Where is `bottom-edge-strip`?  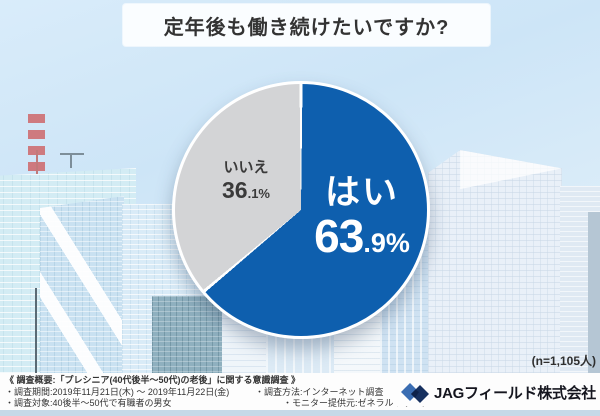
bottom-edge-strip is located at coordinates (300, 413).